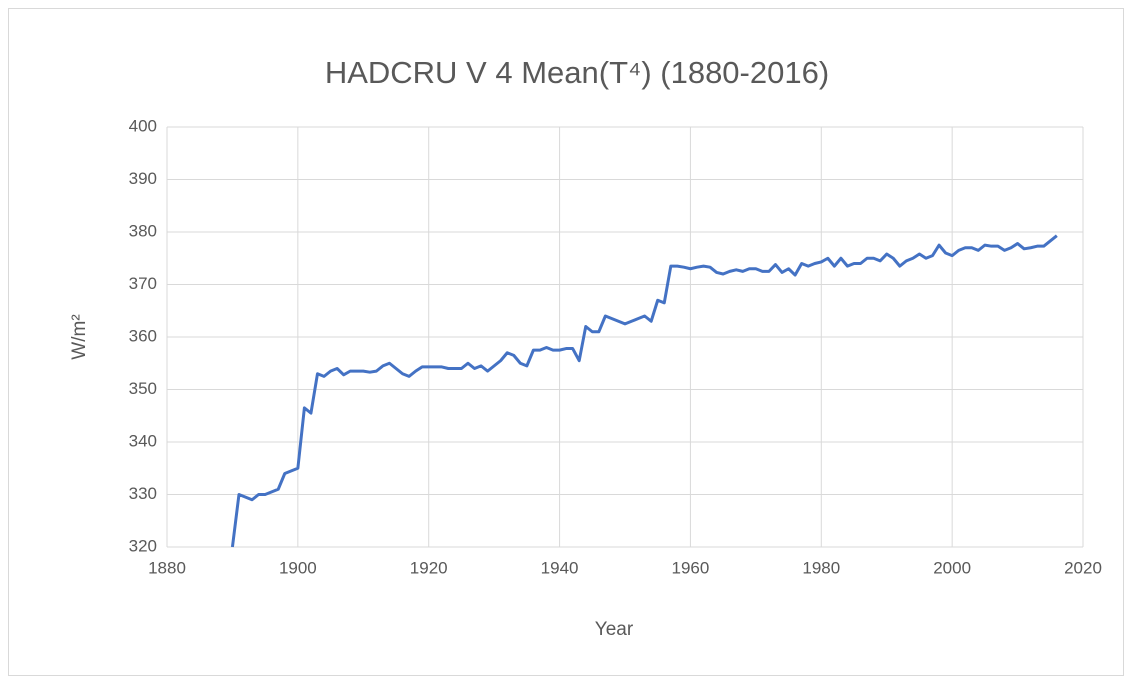  What do you see at coordinates (167, 567) in the screenshot?
I see `x-tick-label: 1880` at bounding box center [167, 567].